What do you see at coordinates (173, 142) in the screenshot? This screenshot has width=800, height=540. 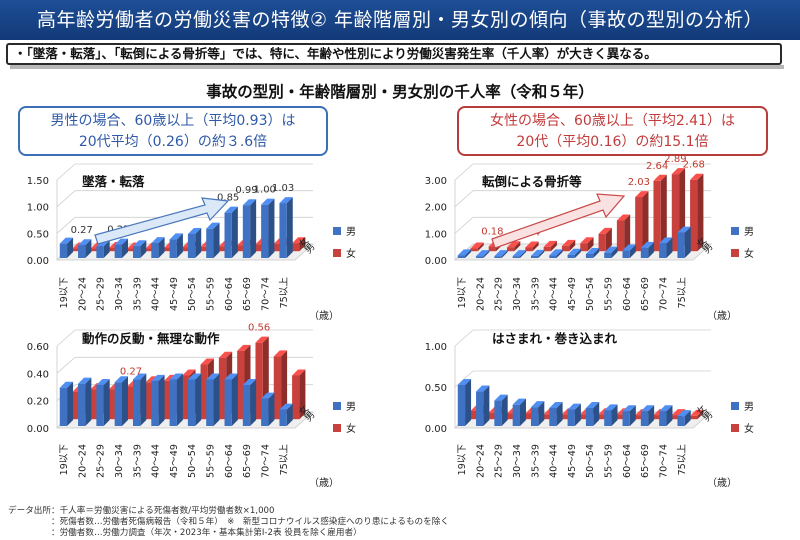 I see `male-callout-line2: 20代平均（0.26）の約３.6倍` at bounding box center [173, 142].